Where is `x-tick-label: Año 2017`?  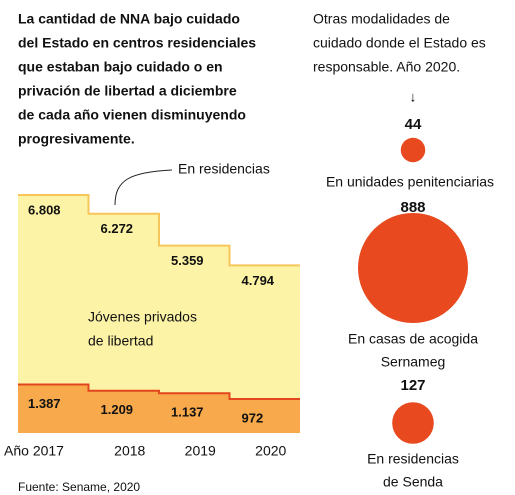 x-tick-label: Año 2017 is located at coordinates (34, 451).